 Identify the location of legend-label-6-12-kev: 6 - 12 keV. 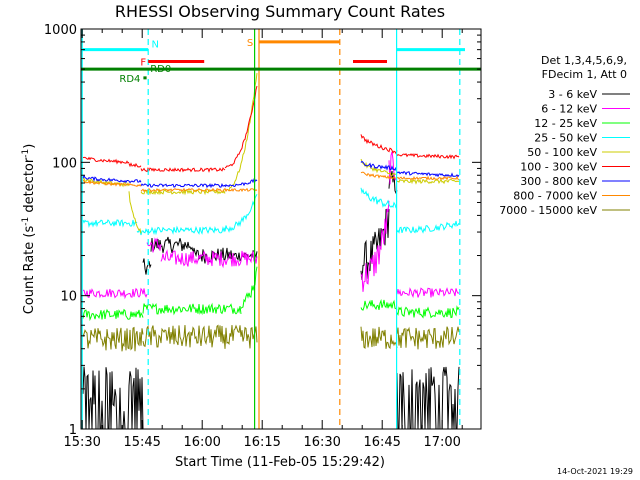
(569, 109).